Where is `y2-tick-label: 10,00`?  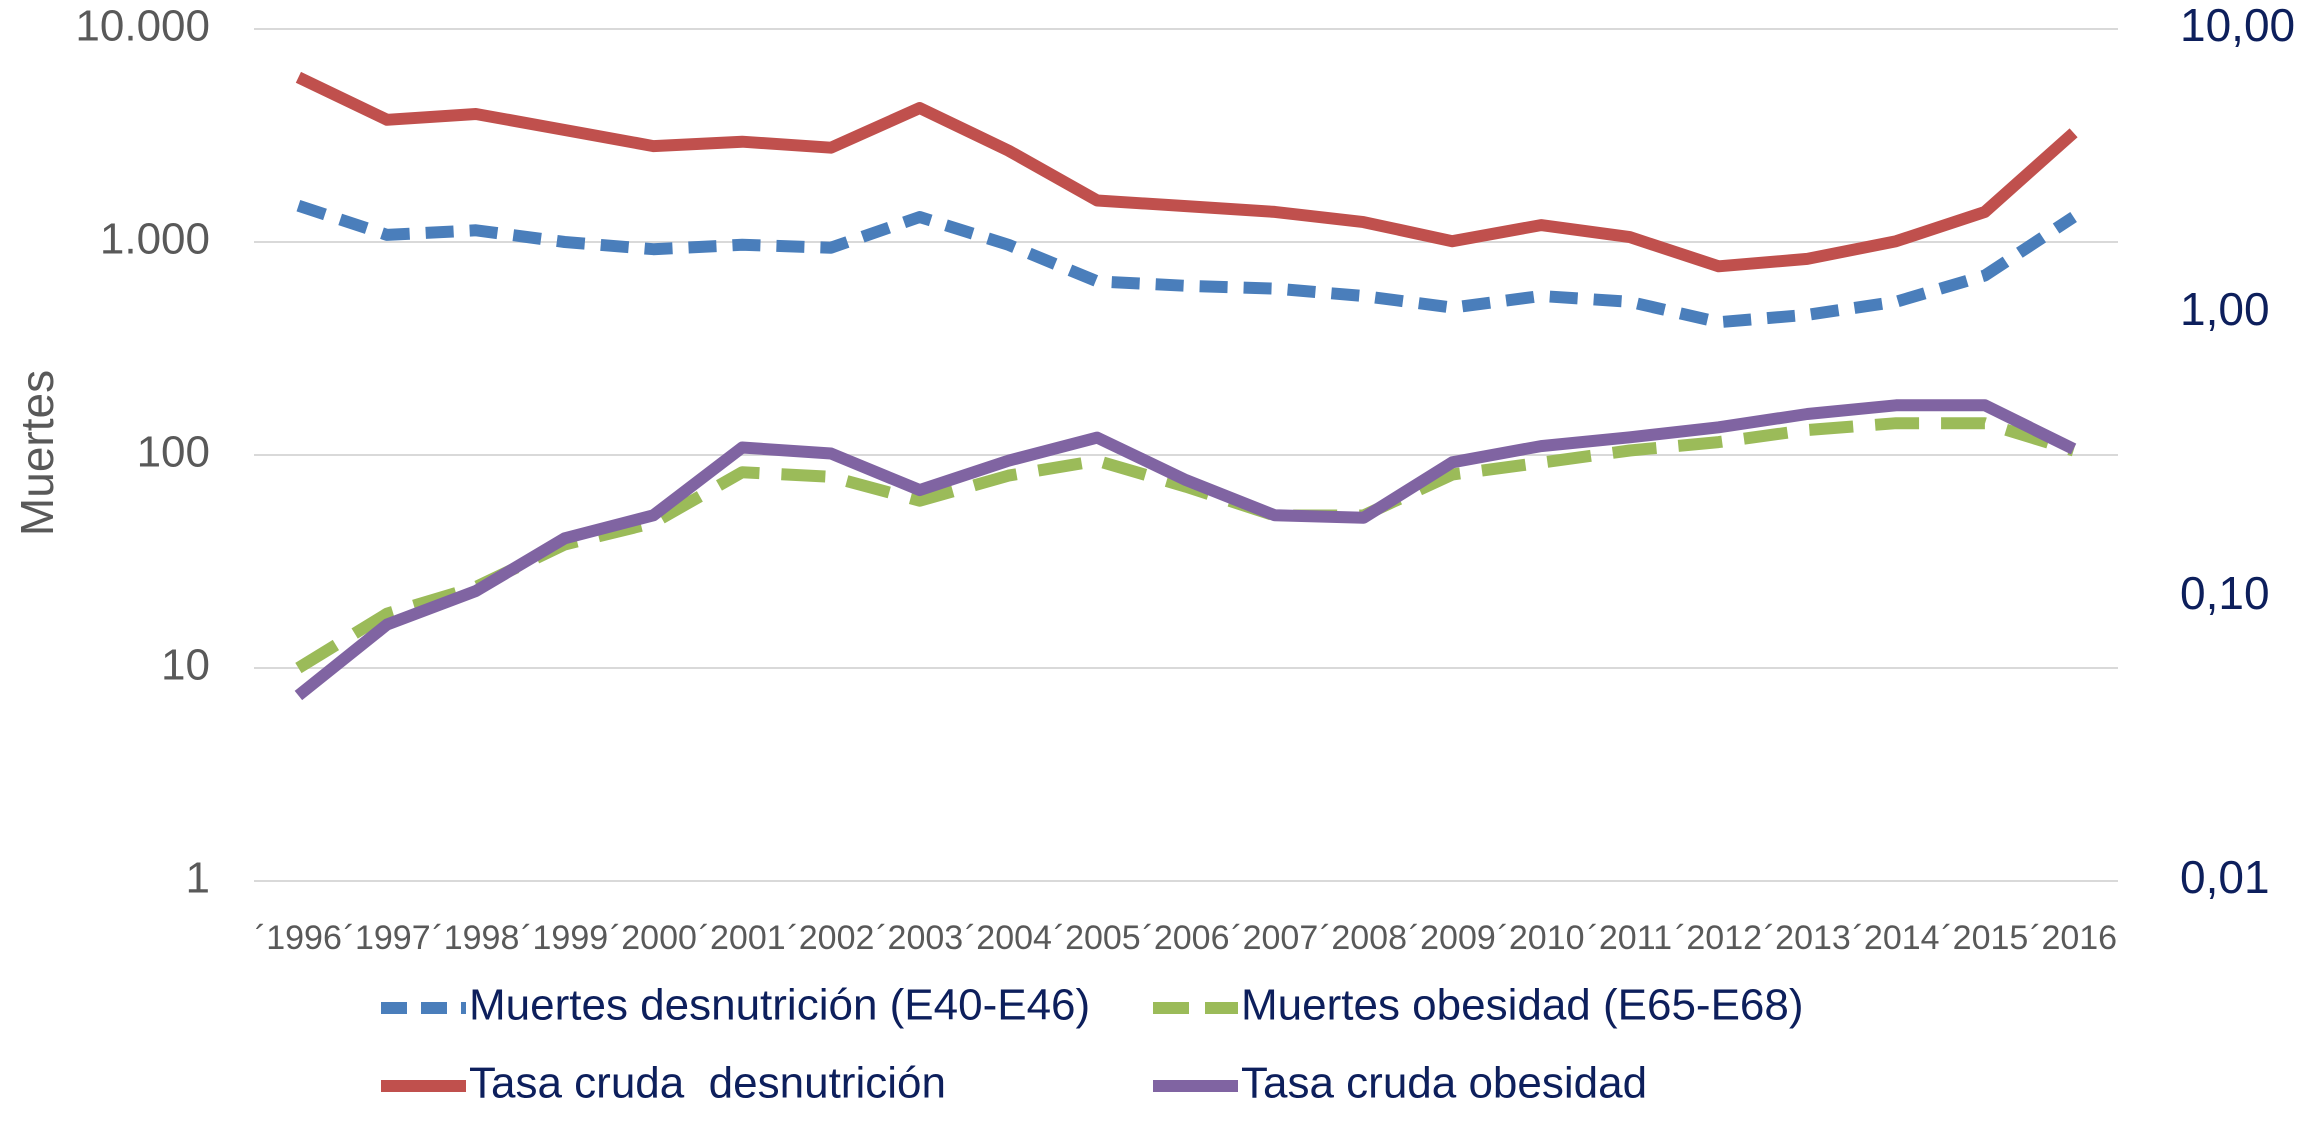 y2-tick-label: 10,00 is located at coordinates (2237, 25).